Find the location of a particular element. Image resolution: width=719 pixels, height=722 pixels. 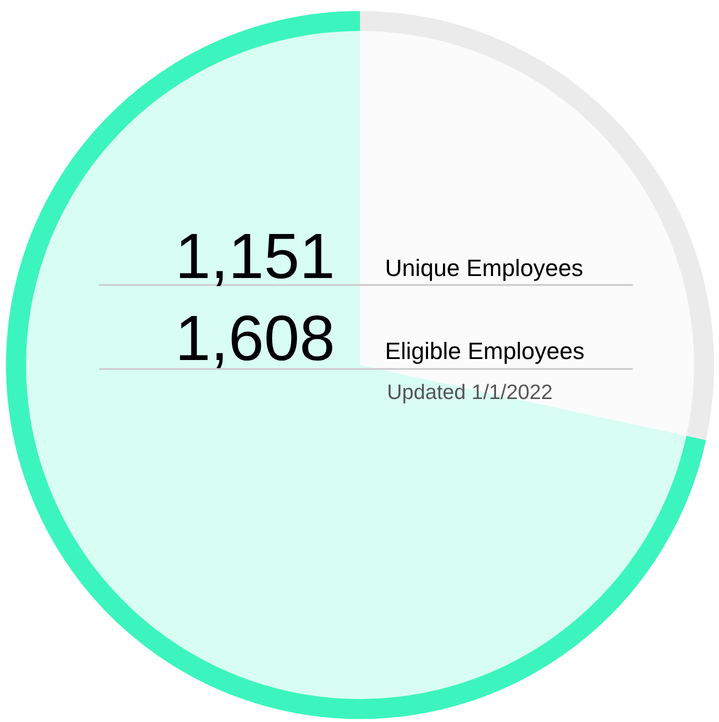

text: Unique Employees is located at coordinates (484, 269).